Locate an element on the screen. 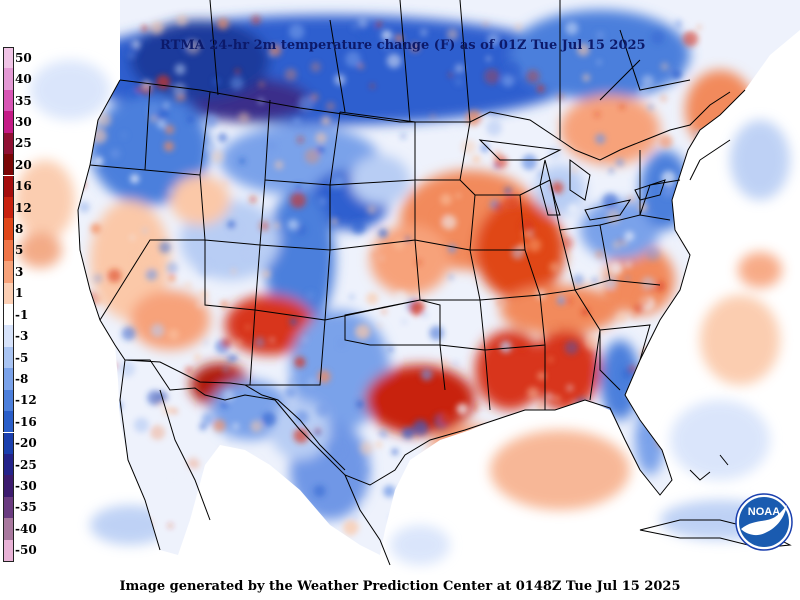  noaa-logo-icon: NOAA is located at coordinates (764, 522).